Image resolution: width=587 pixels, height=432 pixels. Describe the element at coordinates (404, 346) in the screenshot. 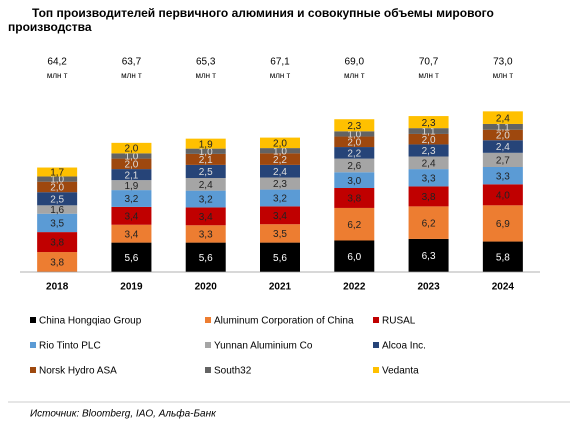

I see `legend-label: Alcoa Inc.` at that location.